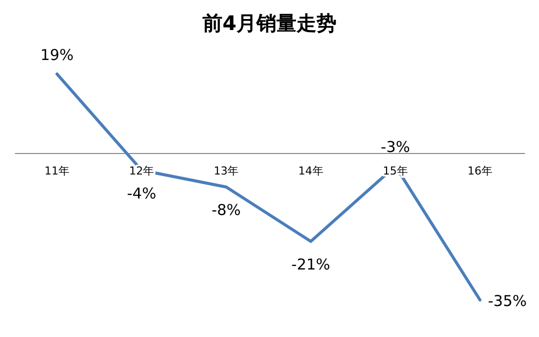  What do you see at coordinates (480, 171) in the screenshot?
I see `x-tick-label: 16年` at bounding box center [480, 171].